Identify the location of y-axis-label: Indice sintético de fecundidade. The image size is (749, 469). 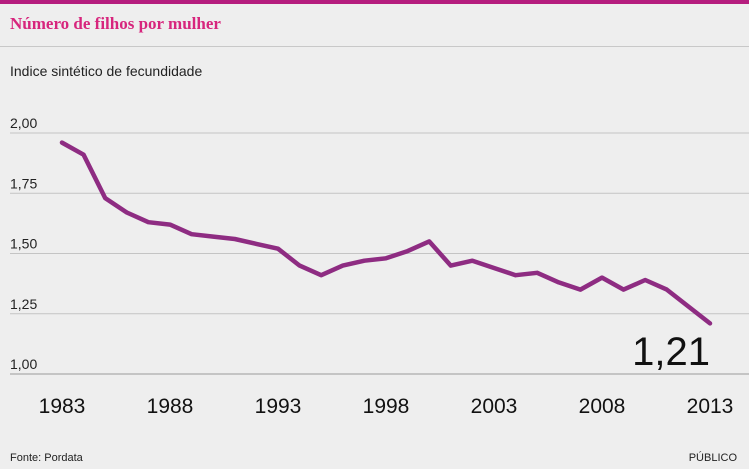
(106, 71).